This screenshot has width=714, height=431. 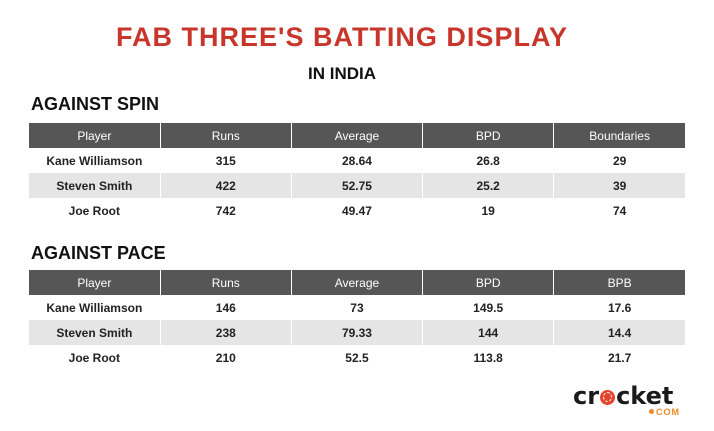 What do you see at coordinates (619, 282) in the screenshot?
I see `column-header-bpb: BPB` at bounding box center [619, 282].